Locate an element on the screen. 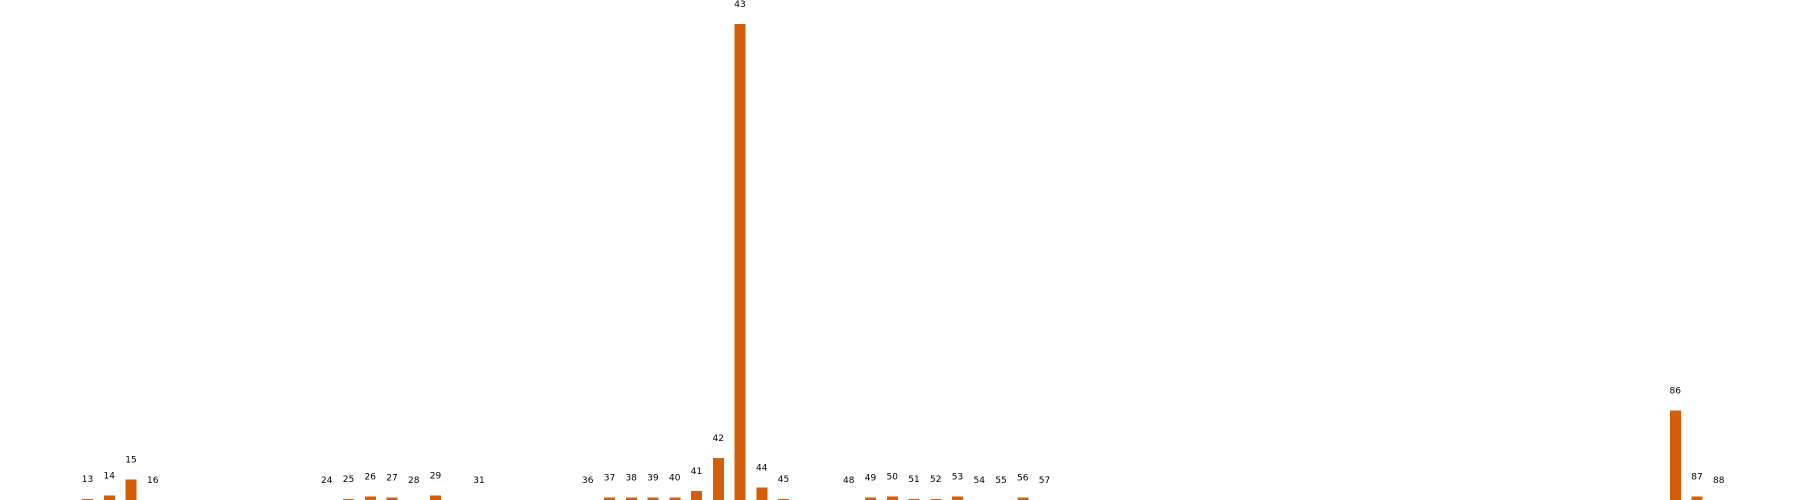  data-label-88: 88 is located at coordinates (1719, 481).